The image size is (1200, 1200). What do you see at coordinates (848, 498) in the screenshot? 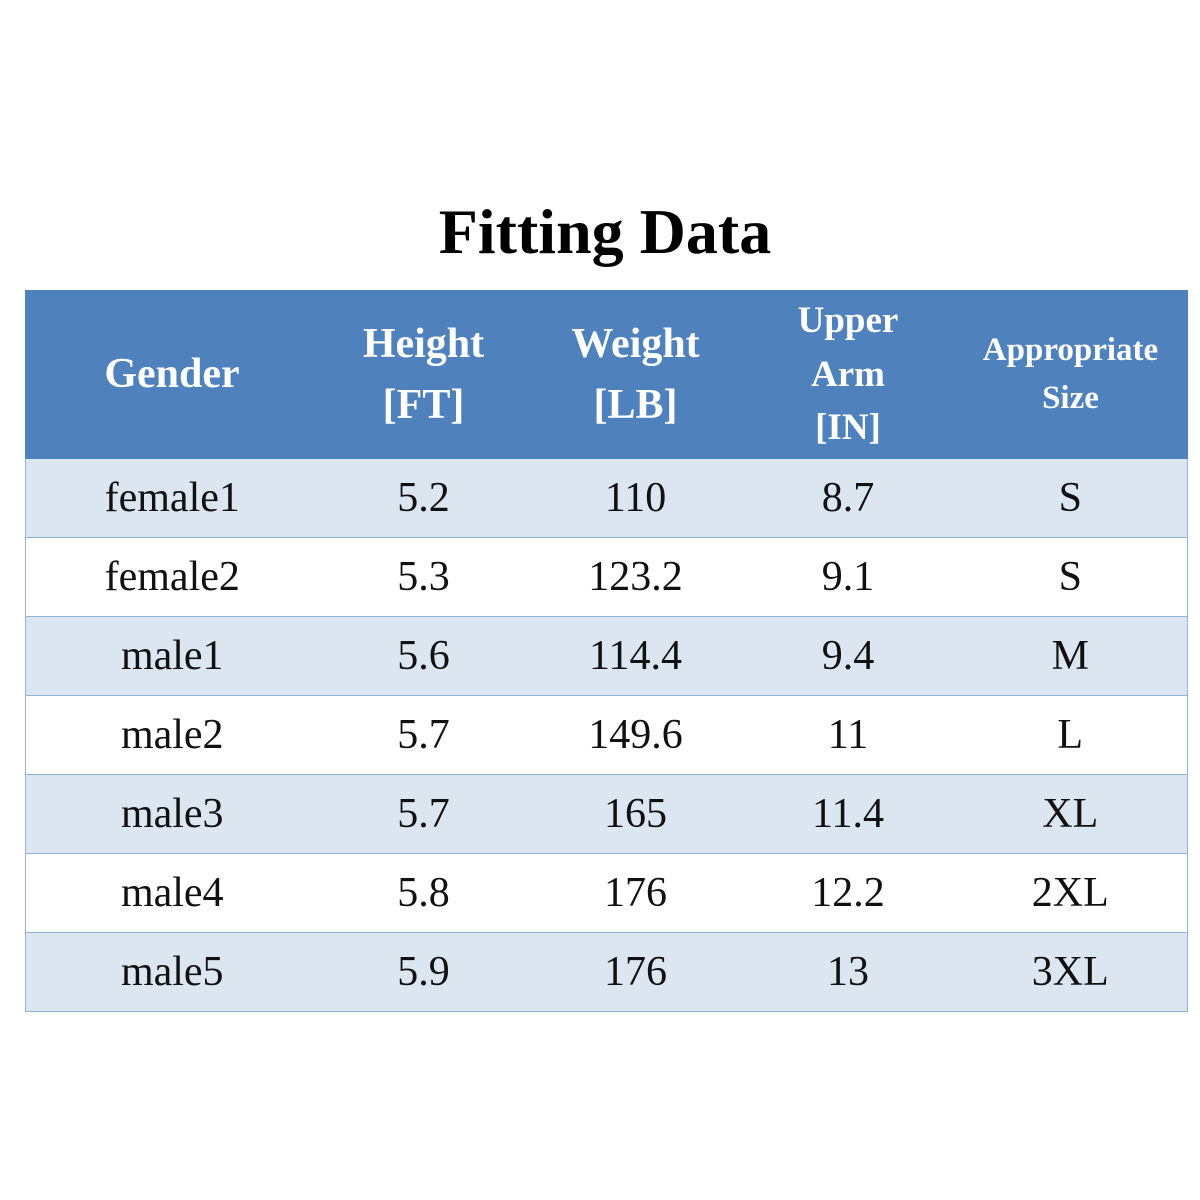
I see `table-cell: 8.7` at bounding box center [848, 498].